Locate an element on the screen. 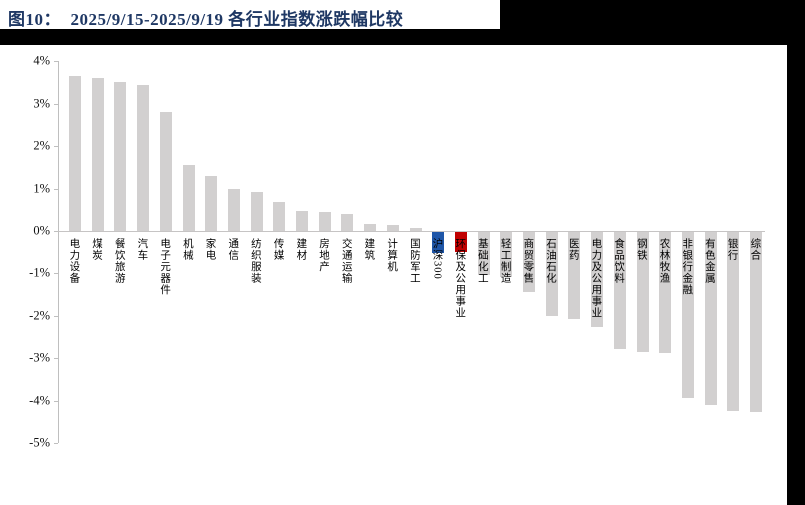 The height and width of the screenshot is (505, 805). category-label: 石油石化 is located at coordinates (551, 261).